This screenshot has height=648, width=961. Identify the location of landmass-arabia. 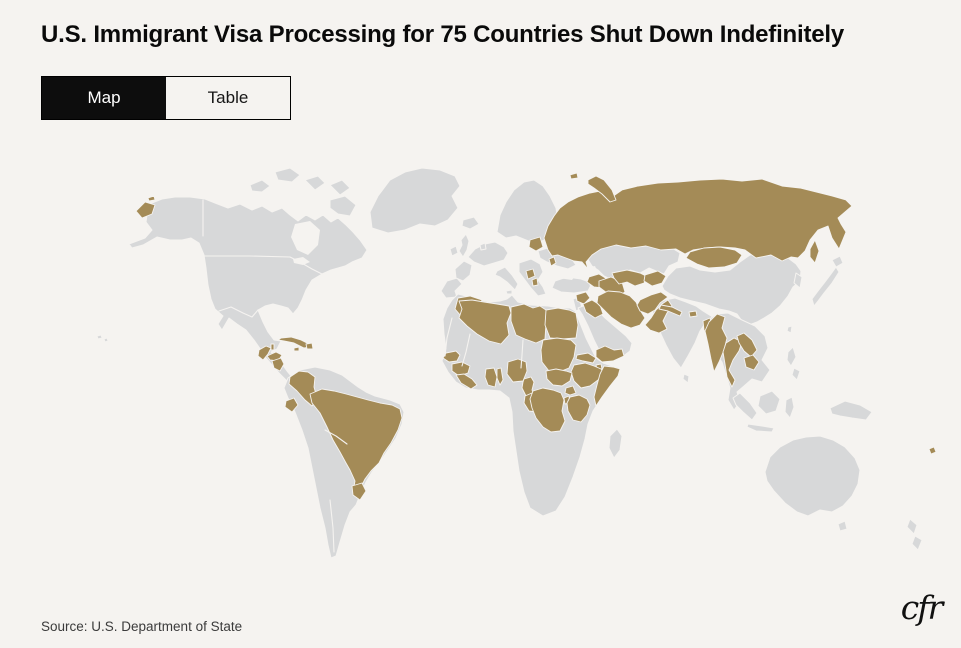
(605, 333).